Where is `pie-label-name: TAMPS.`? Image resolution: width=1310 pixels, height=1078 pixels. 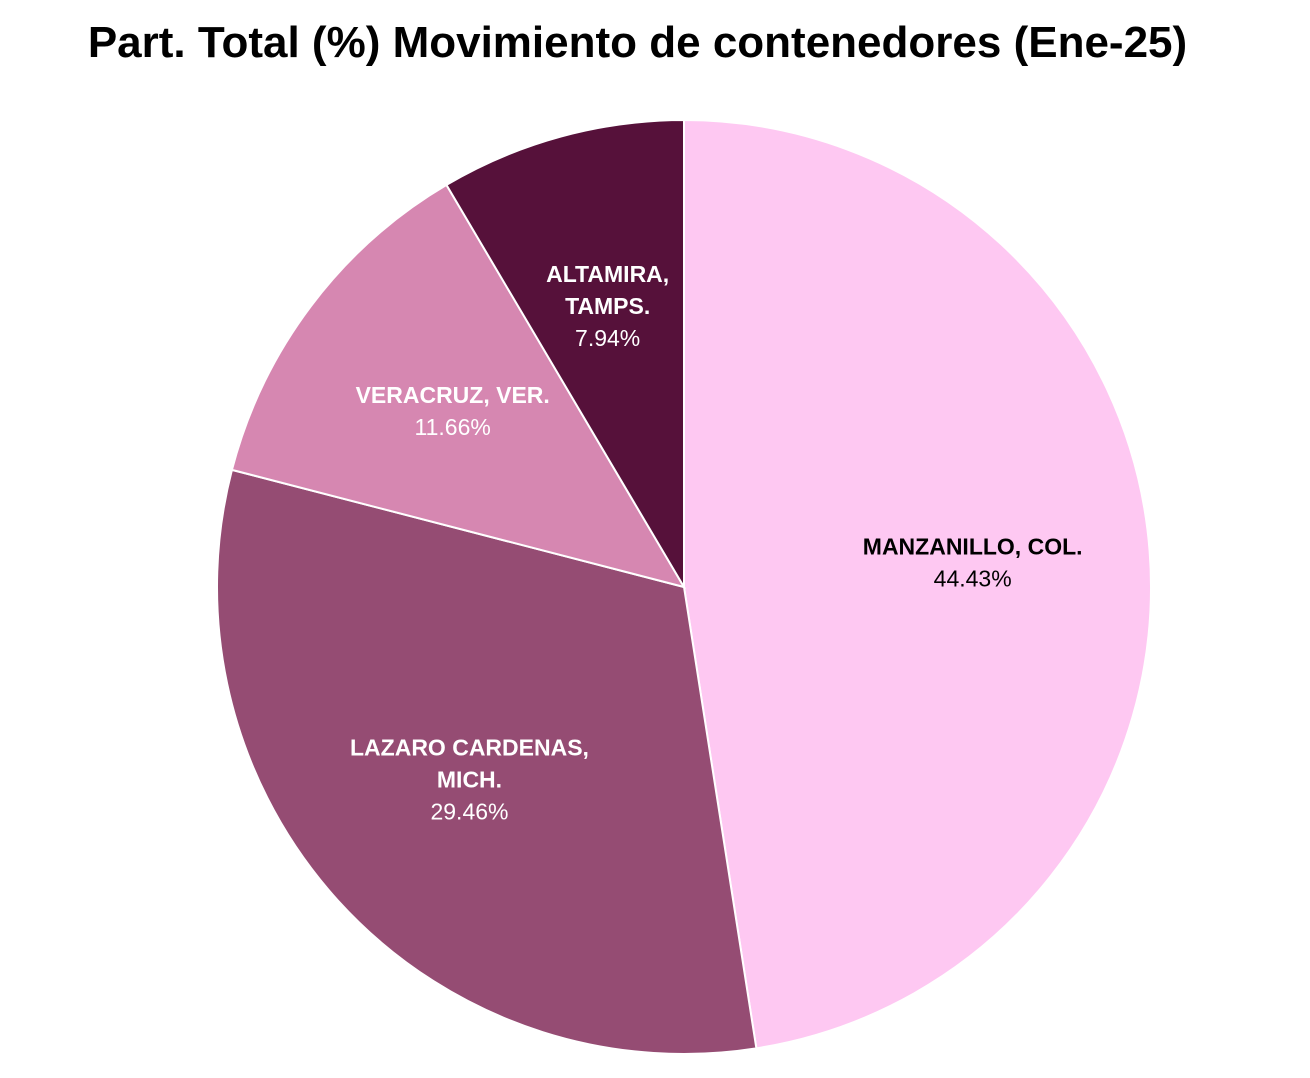
pie-label-name: TAMPS. is located at coordinates (607, 306).